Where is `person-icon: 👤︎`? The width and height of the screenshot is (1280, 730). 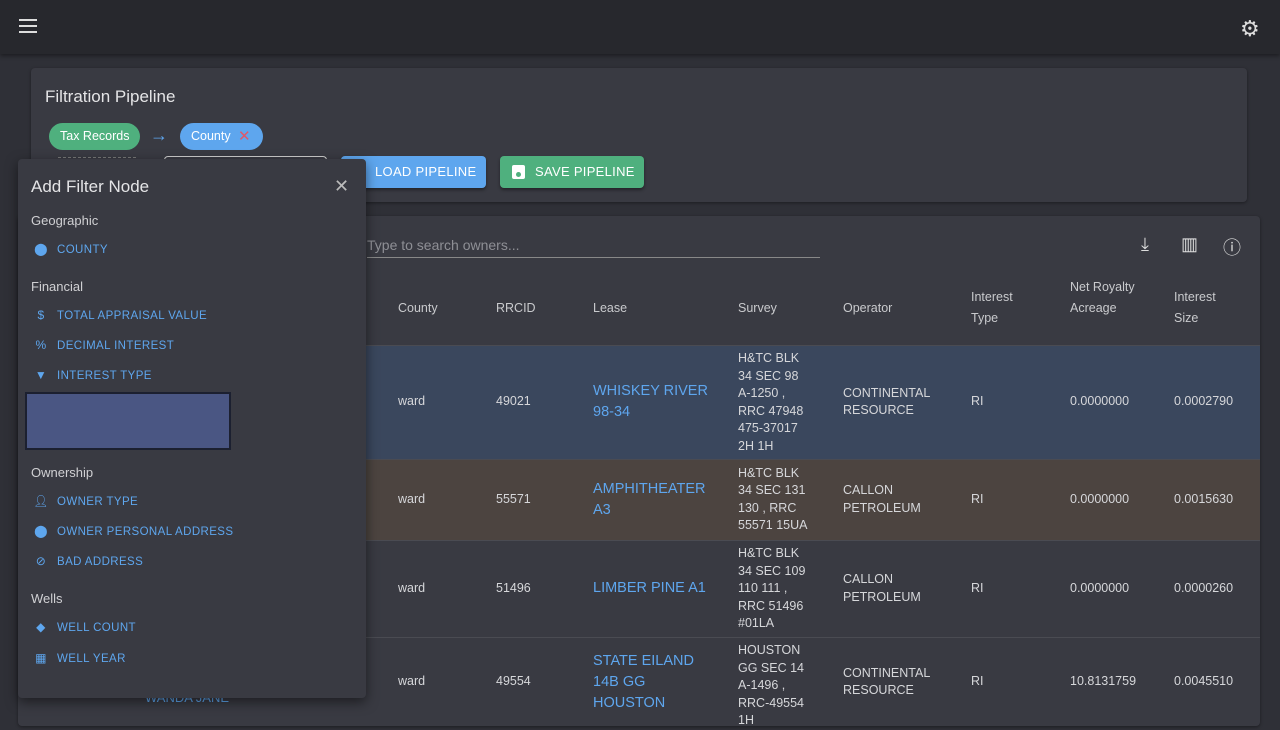 person-icon: 👤︎ is located at coordinates (41, 501).